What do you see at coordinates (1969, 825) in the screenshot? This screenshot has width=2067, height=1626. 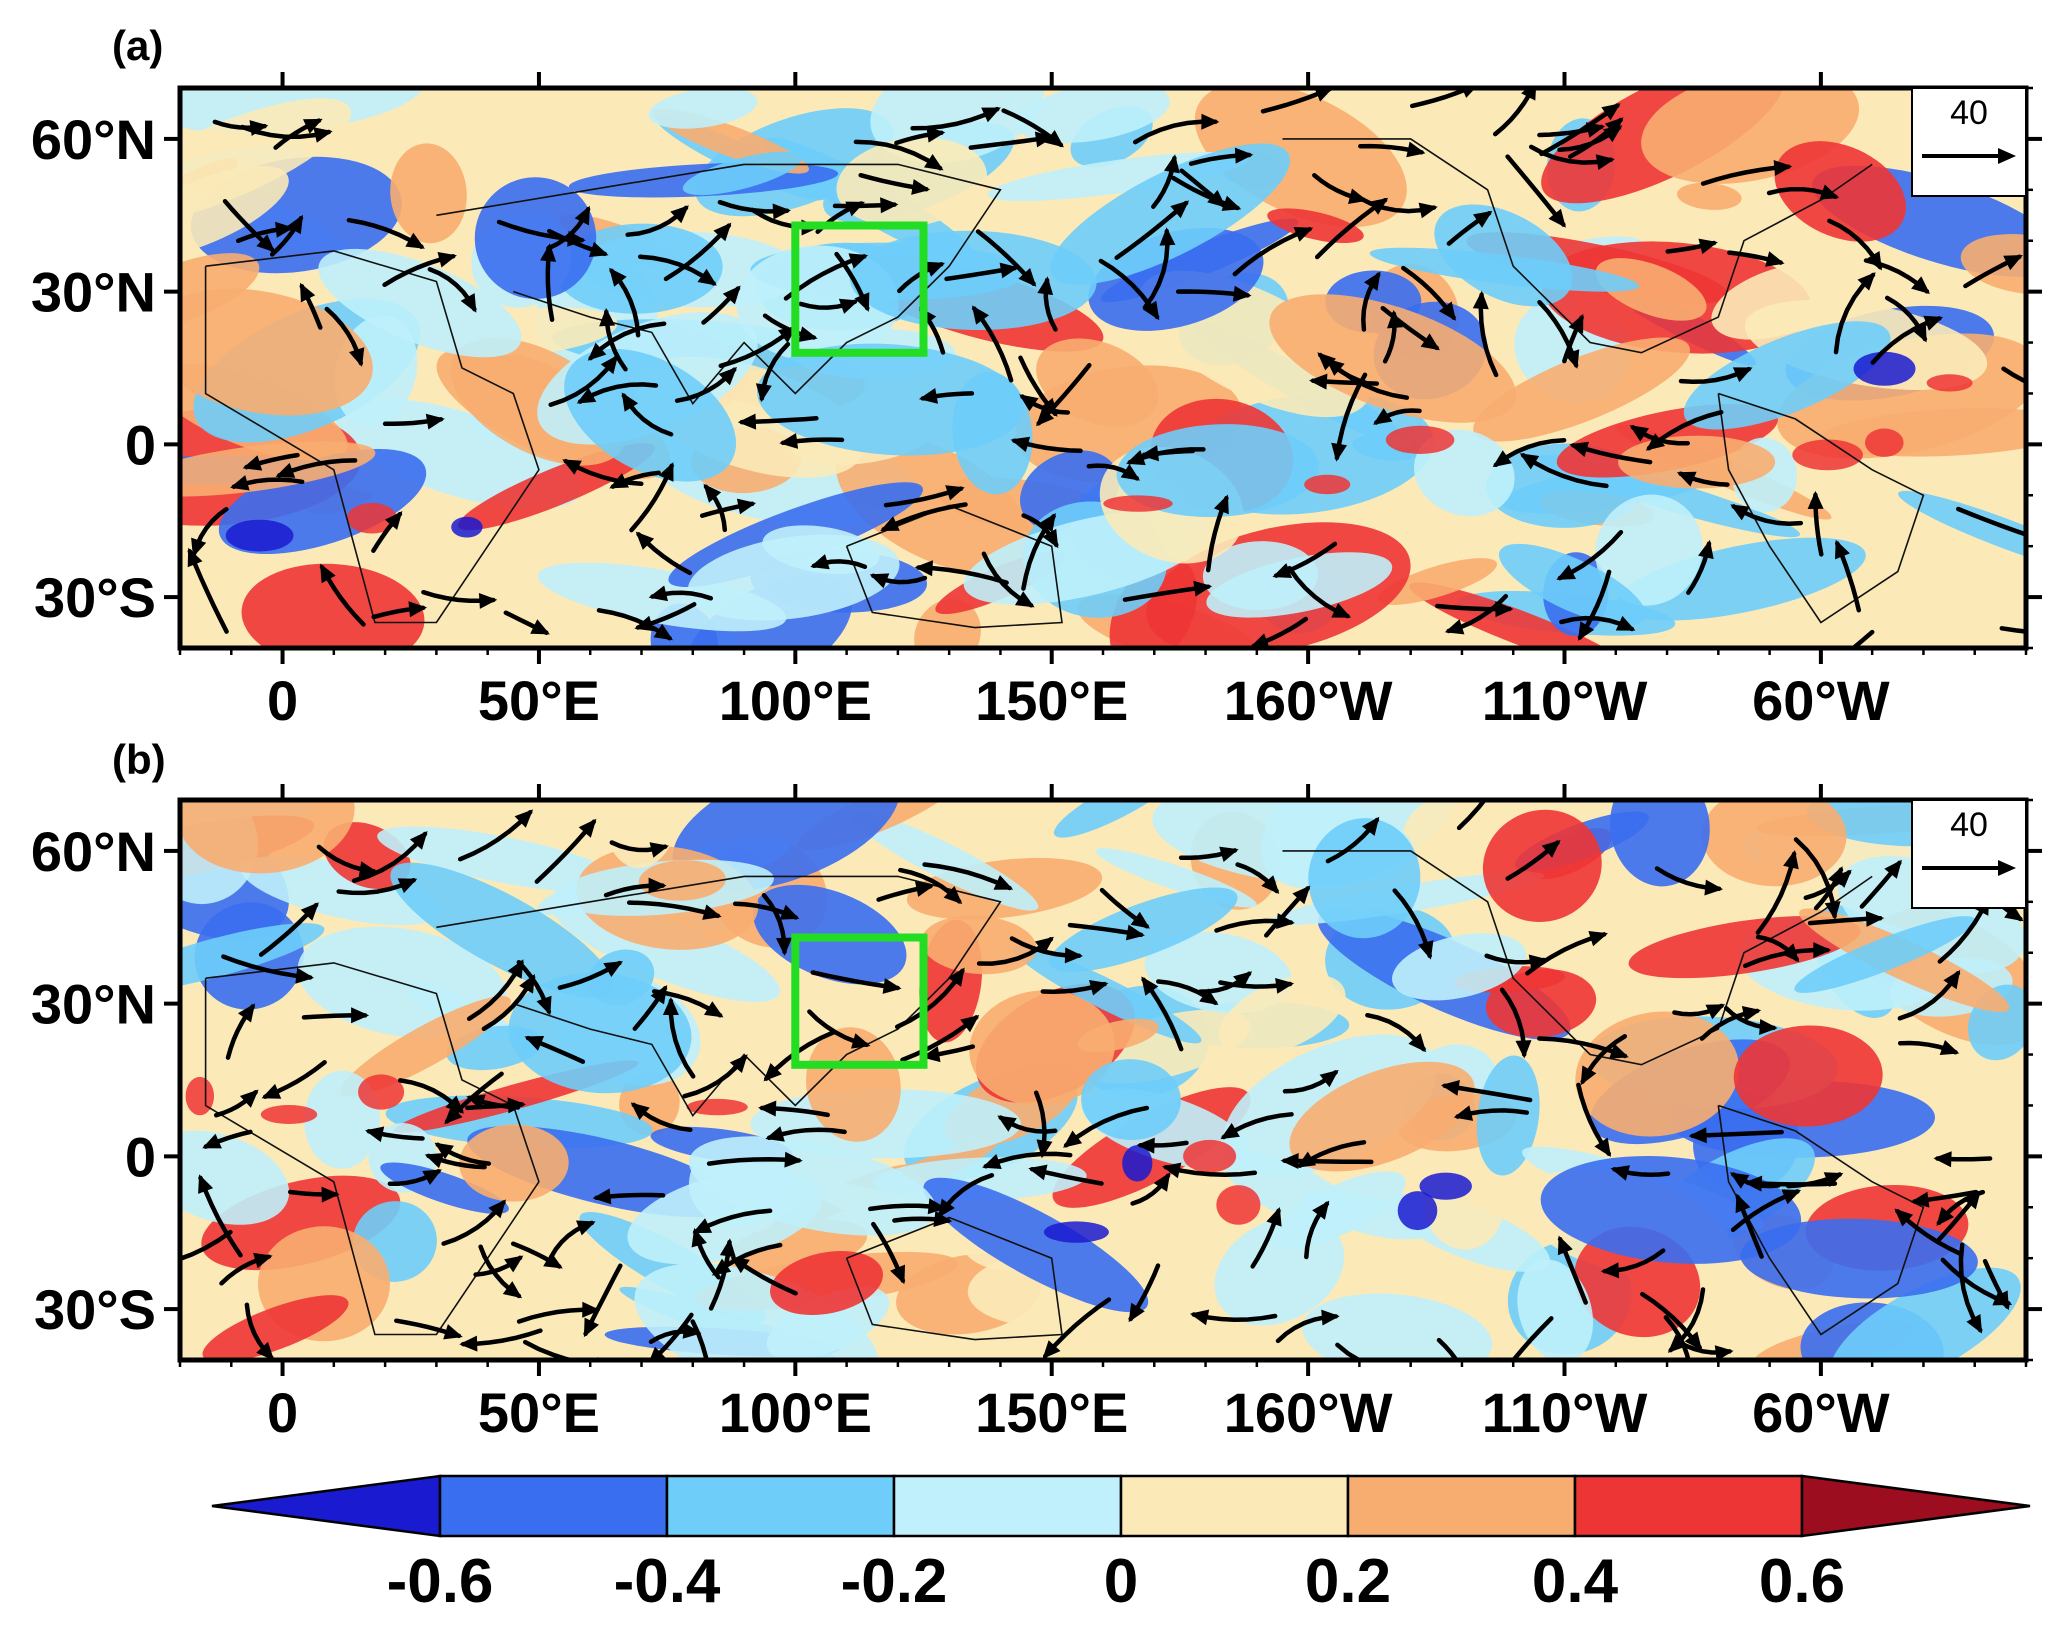 I see `panel-b-reference-value: 40` at bounding box center [1969, 825].